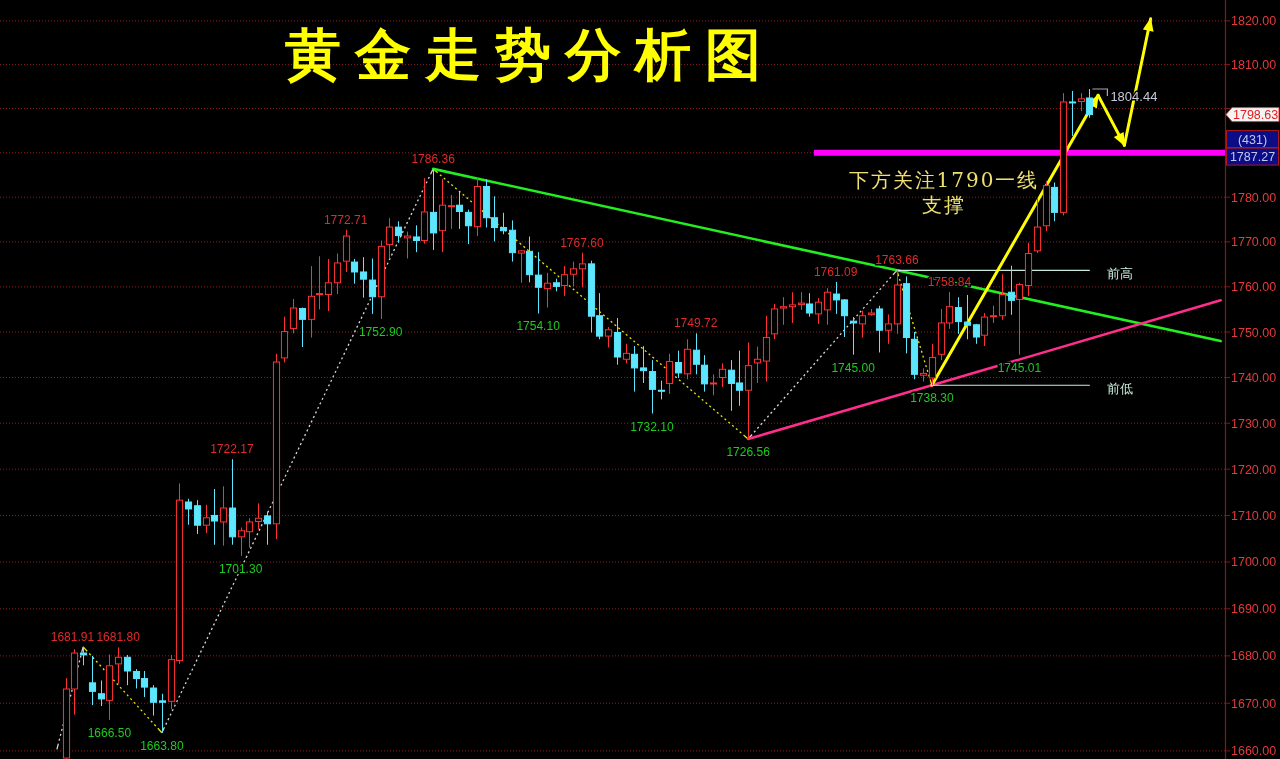 The height and width of the screenshot is (759, 1280). I want to click on y-tick-label: 1720.00, so click(1254, 469).